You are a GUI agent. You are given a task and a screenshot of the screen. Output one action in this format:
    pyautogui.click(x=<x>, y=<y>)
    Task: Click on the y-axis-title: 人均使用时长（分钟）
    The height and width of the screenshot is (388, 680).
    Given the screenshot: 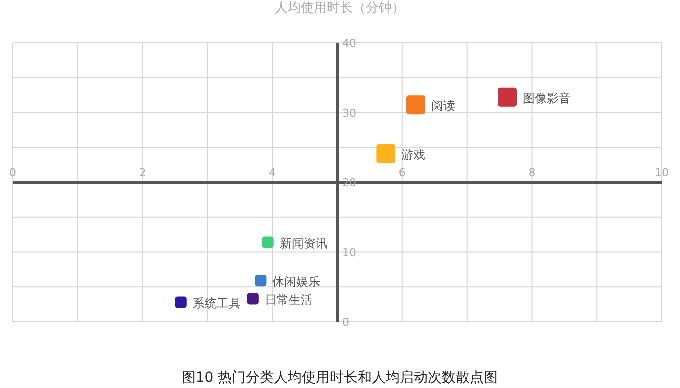 What is the action you would take?
    pyautogui.click(x=340, y=8)
    